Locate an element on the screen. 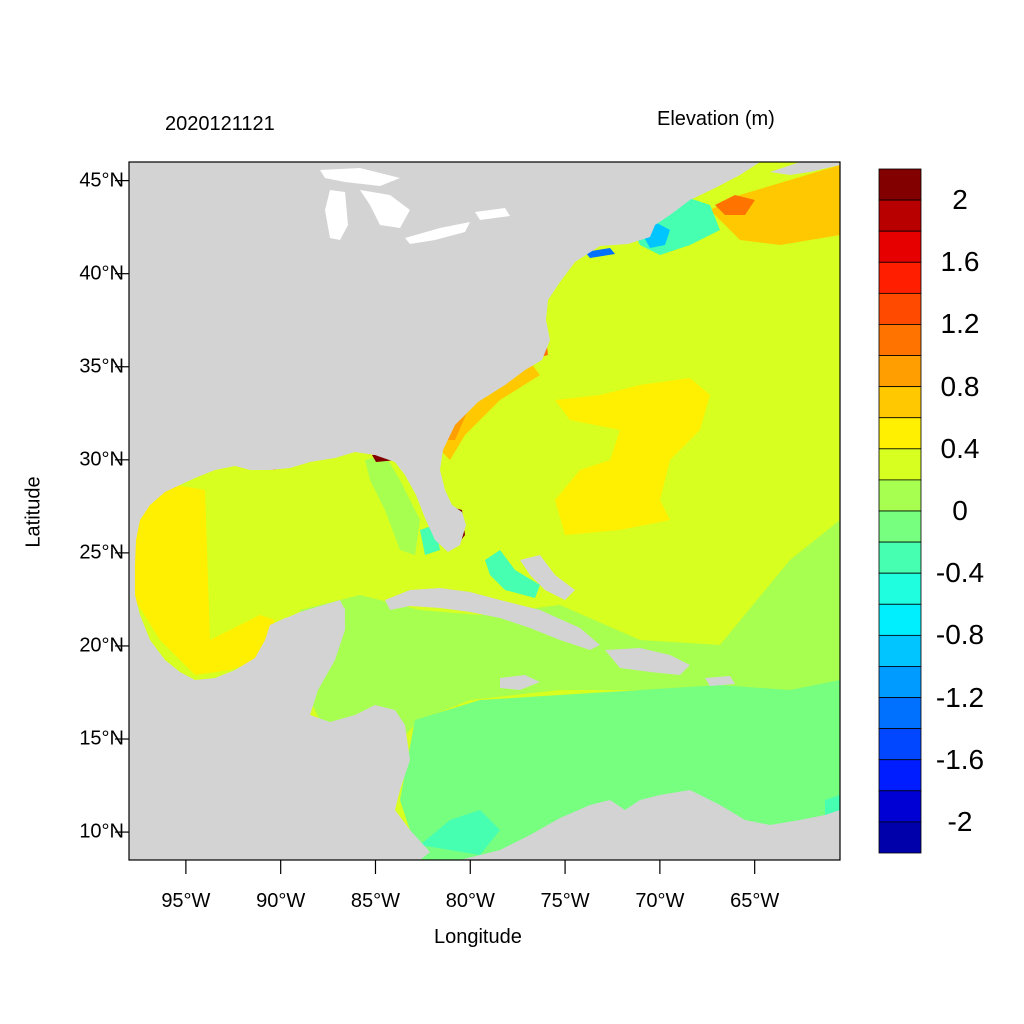  sargasso-high is located at coordinates (632, 456).